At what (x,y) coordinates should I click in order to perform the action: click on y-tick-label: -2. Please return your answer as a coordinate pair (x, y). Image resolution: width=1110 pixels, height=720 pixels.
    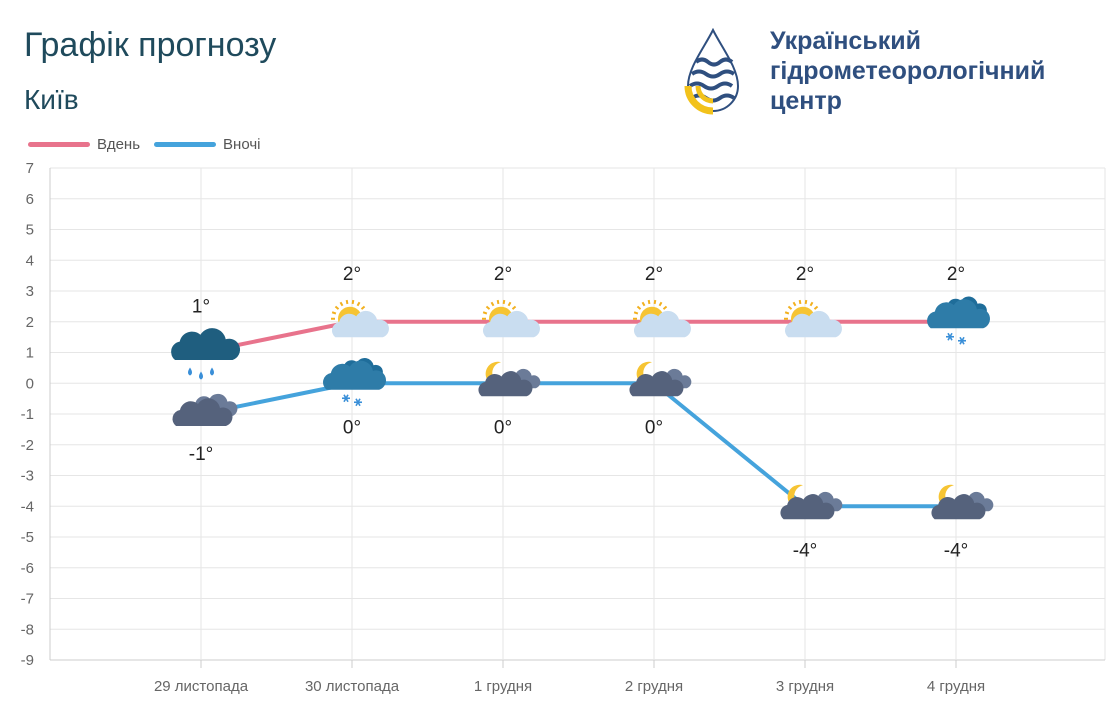
    Looking at the image, I should click on (27, 445).